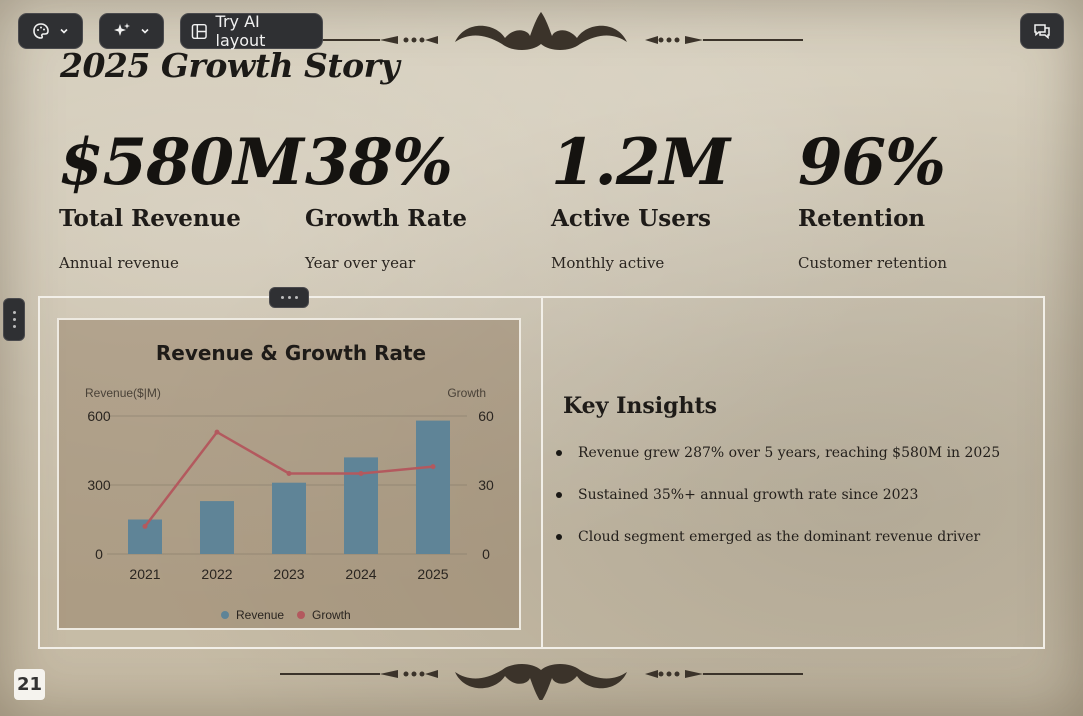 The height and width of the screenshot is (716, 1083). What do you see at coordinates (29, 684) in the screenshot?
I see `page-number: 21` at bounding box center [29, 684].